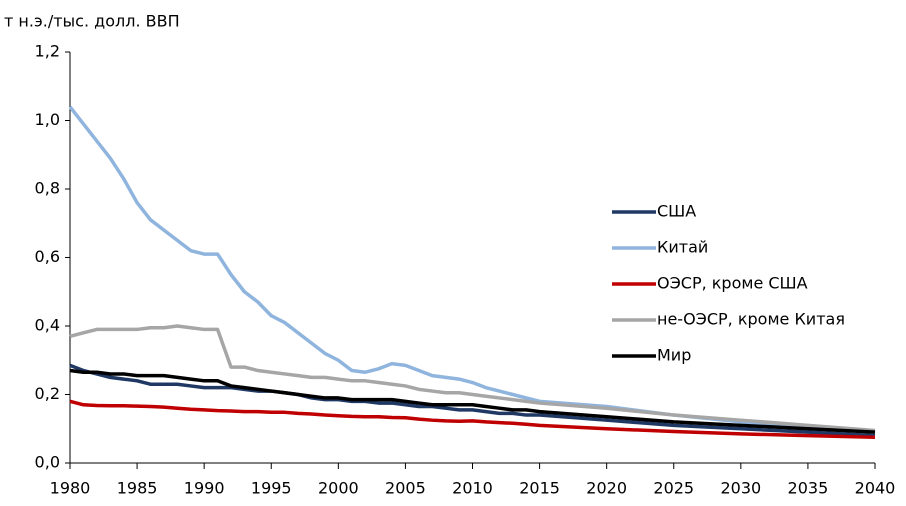 Image resolution: width=906 pixels, height=506 pixels. What do you see at coordinates (751, 319) in the screenshot?
I see `legend-label: не-ОЭСР, кроме Китая` at bounding box center [751, 319].